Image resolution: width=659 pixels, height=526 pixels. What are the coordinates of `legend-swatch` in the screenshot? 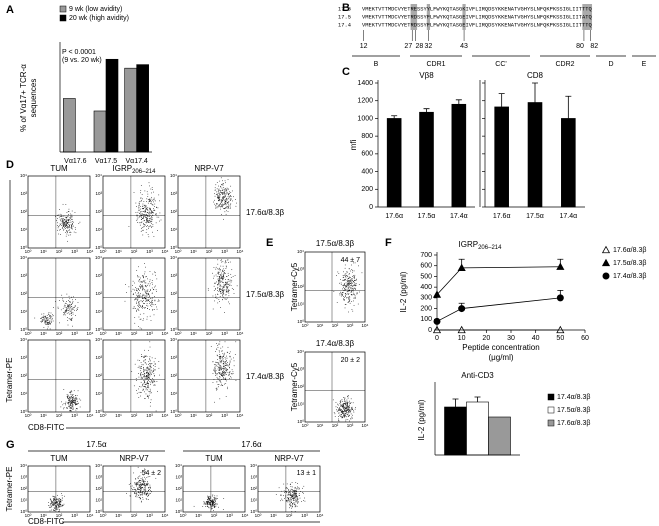 It's located at (63, 9).